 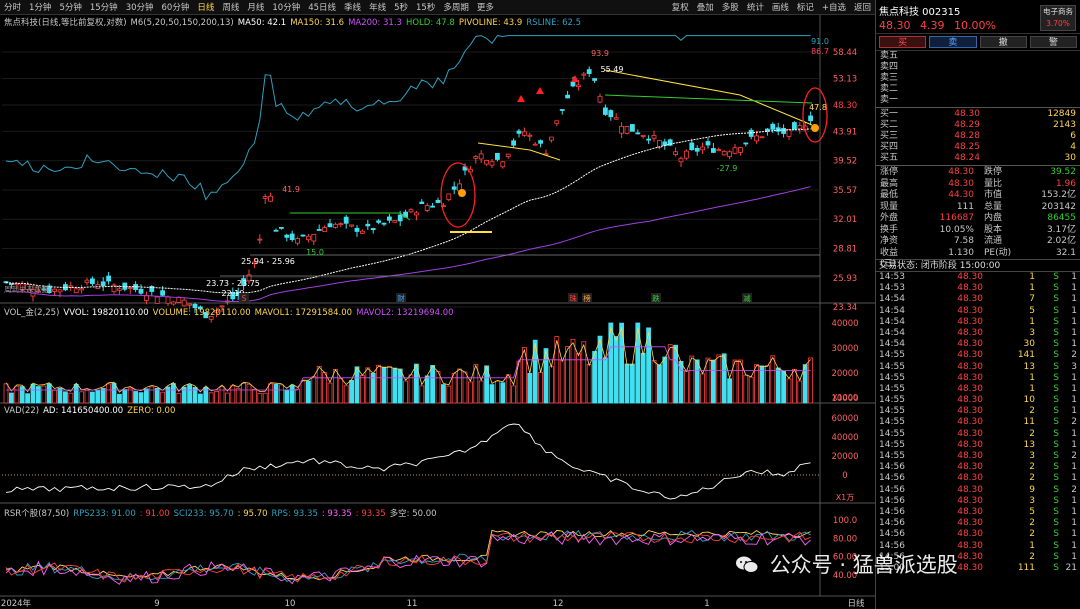 I want to click on order-book-volume: 12849, so click(x=1061, y=114).